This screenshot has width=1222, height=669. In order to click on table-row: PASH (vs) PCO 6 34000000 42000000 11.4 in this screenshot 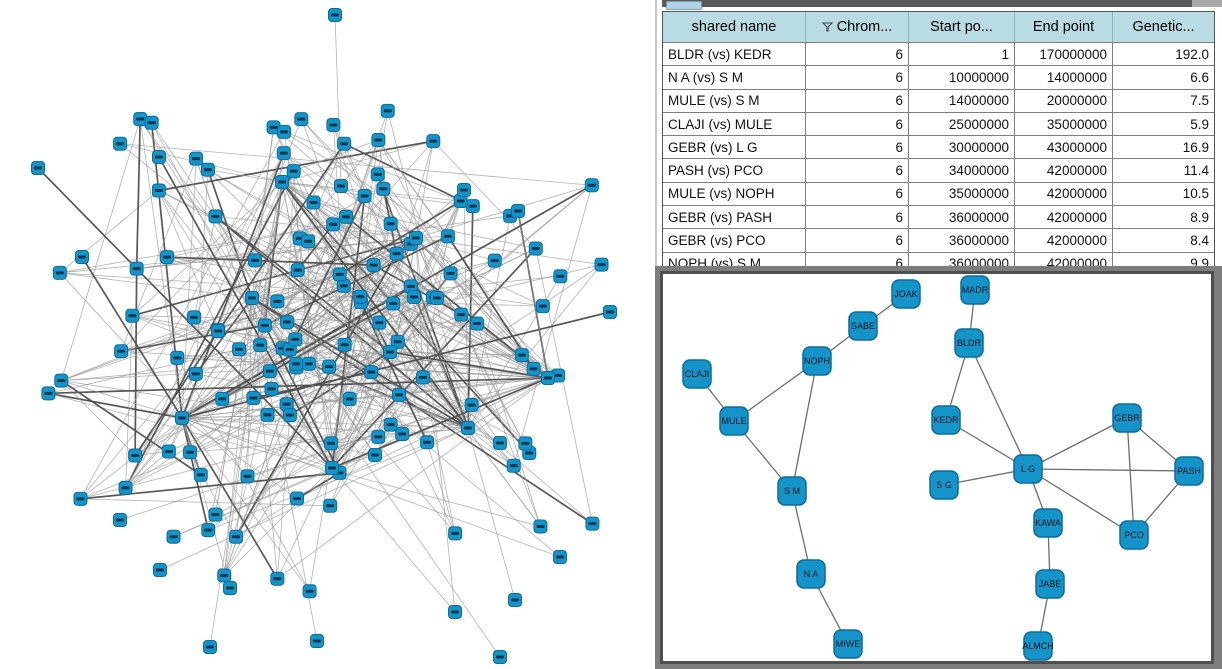, I will do `click(938, 170)`.